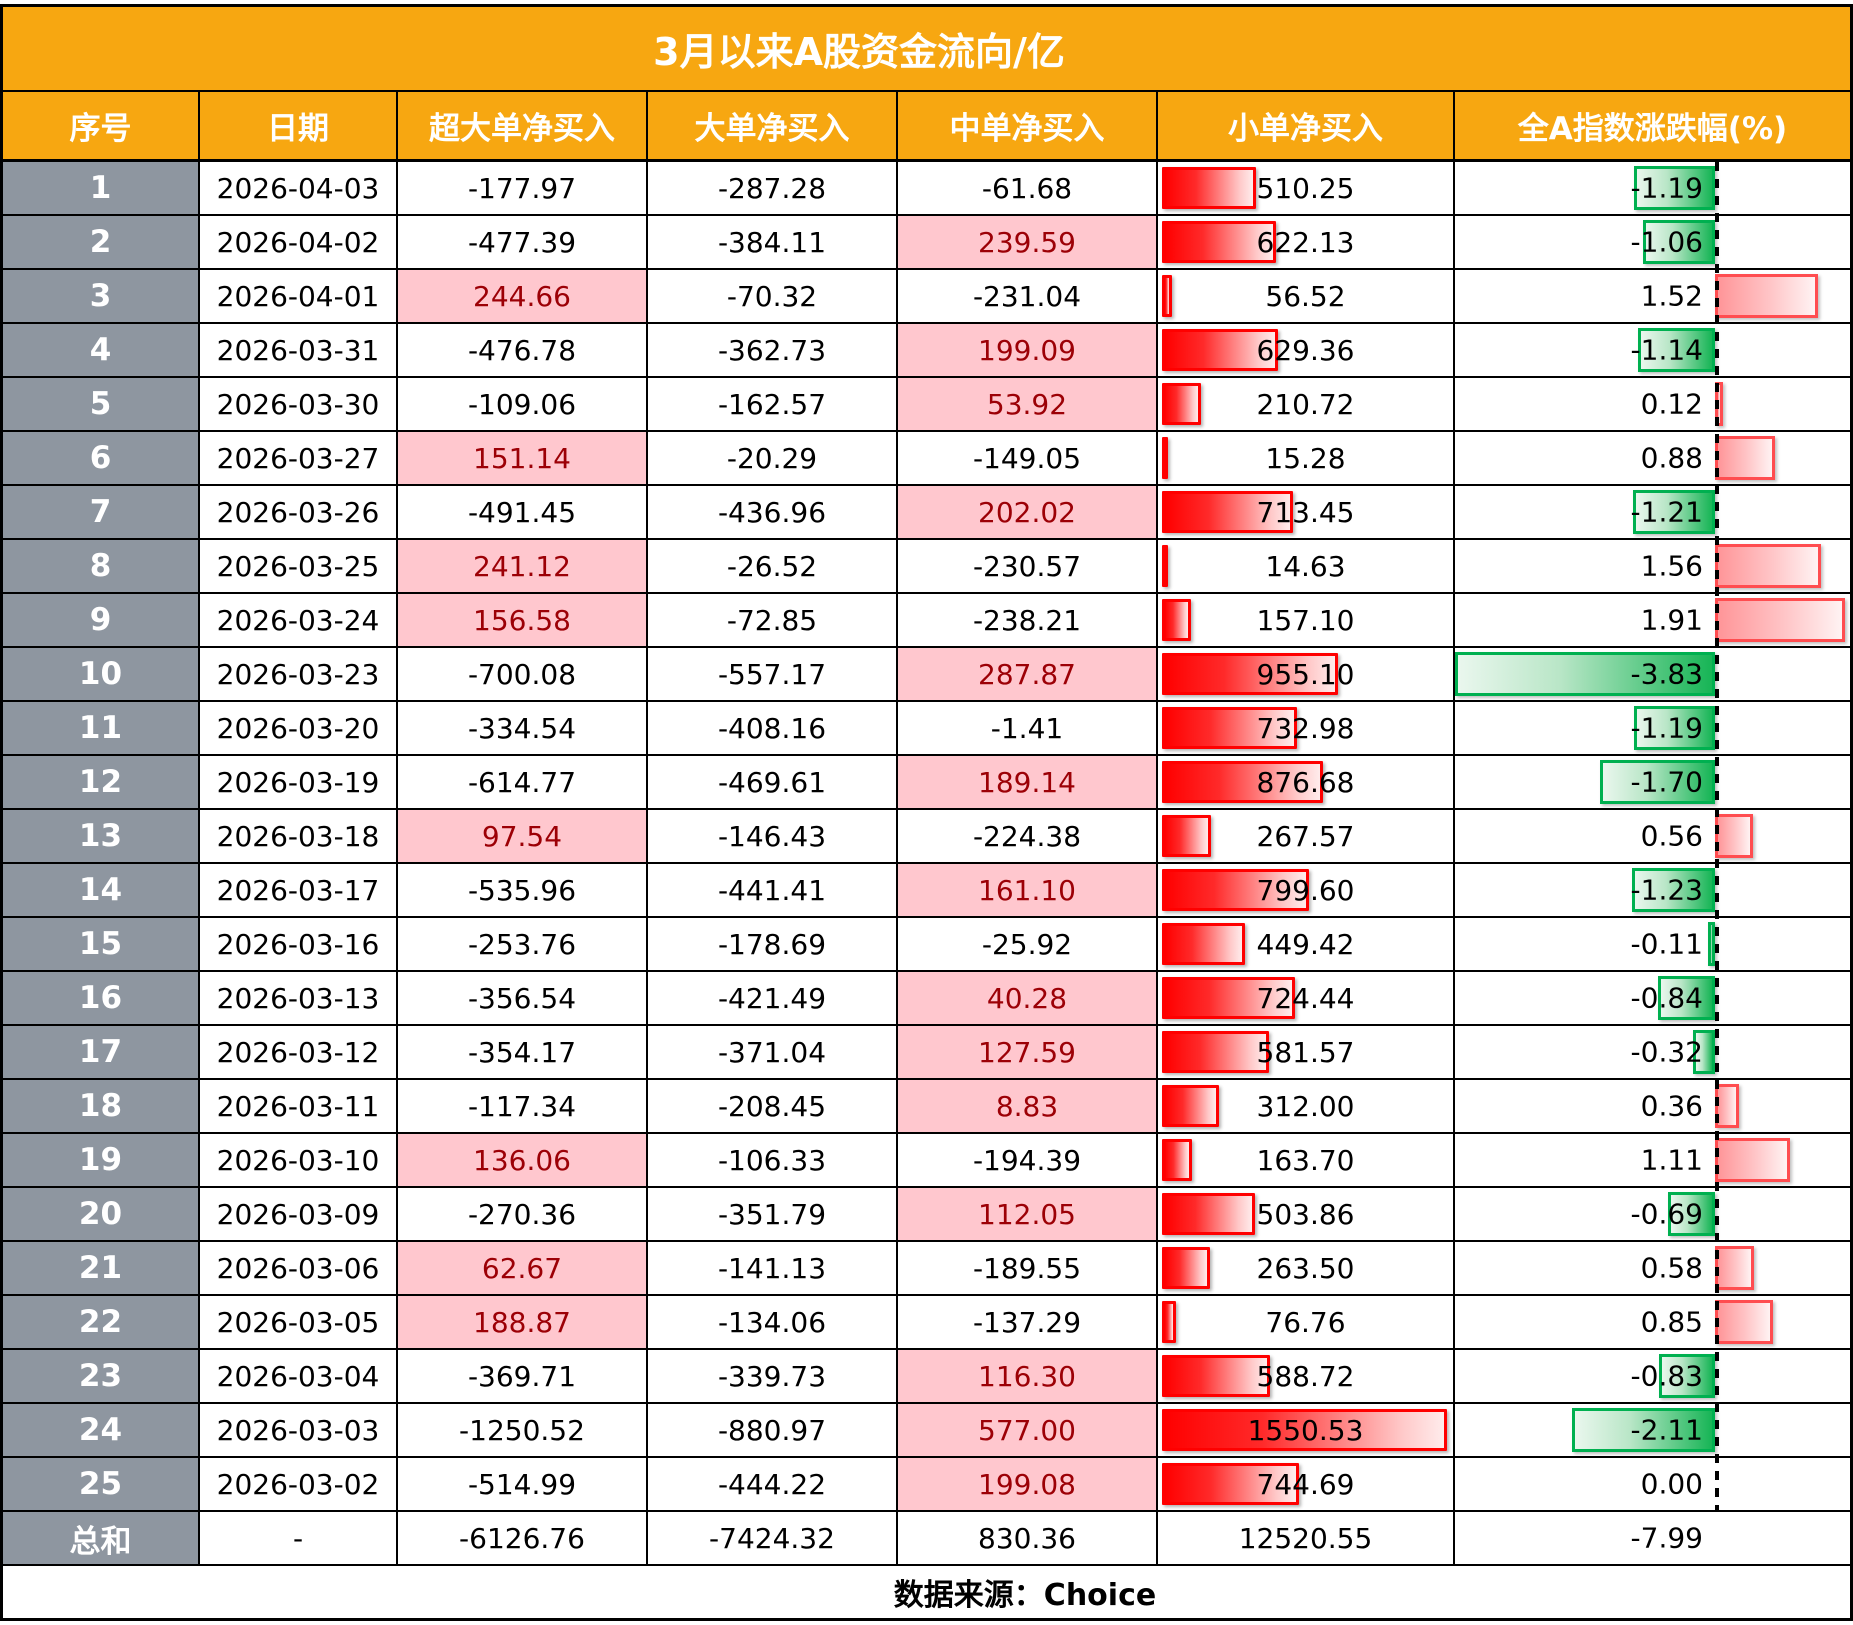  Describe the element at coordinates (523, 1377) in the screenshot. I see `xlarge-net-cell: -369.71` at that location.